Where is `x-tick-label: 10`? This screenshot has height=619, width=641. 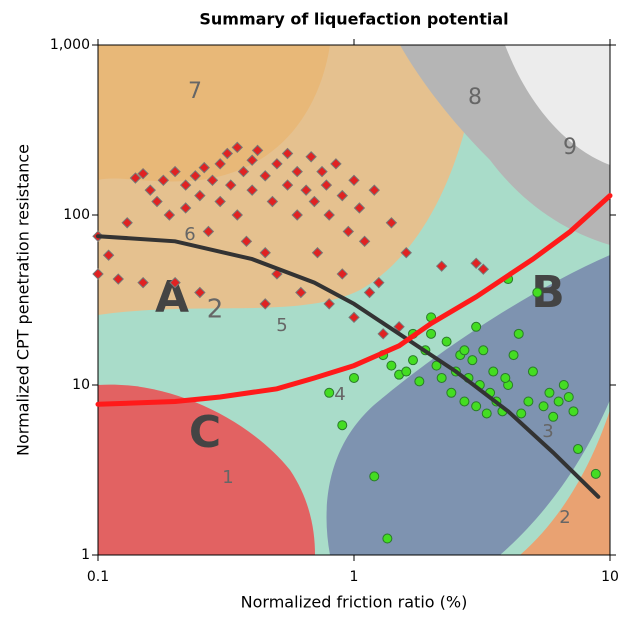
x-tick-label: 10 is located at coordinates (610, 577).